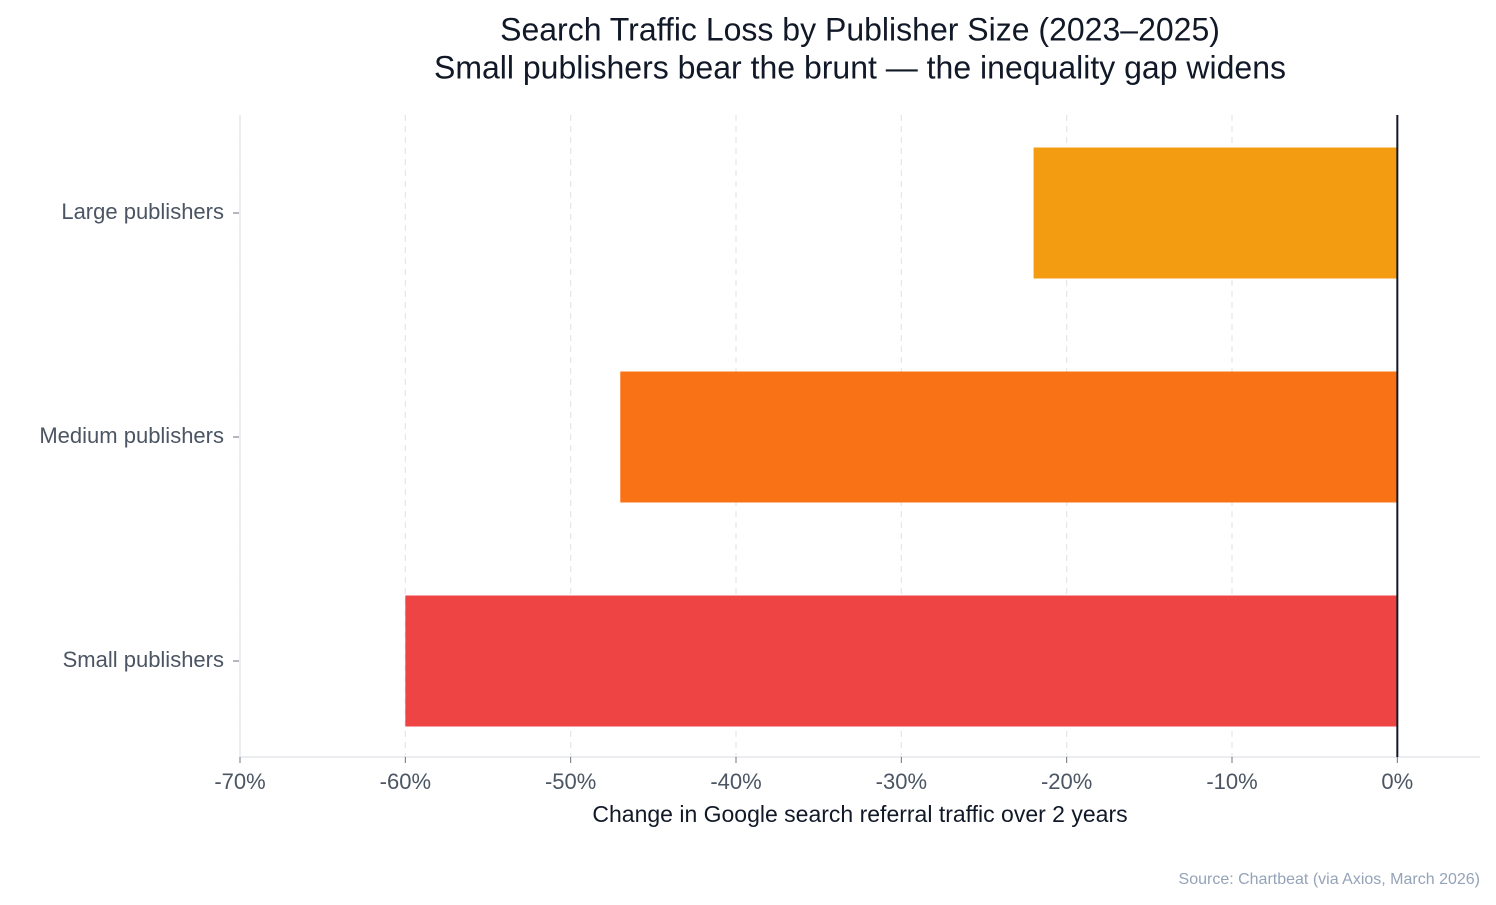 The image size is (1496, 905). Describe the element at coordinates (131, 435) in the screenshot. I see `y-tick-label: Medium publishers` at that location.